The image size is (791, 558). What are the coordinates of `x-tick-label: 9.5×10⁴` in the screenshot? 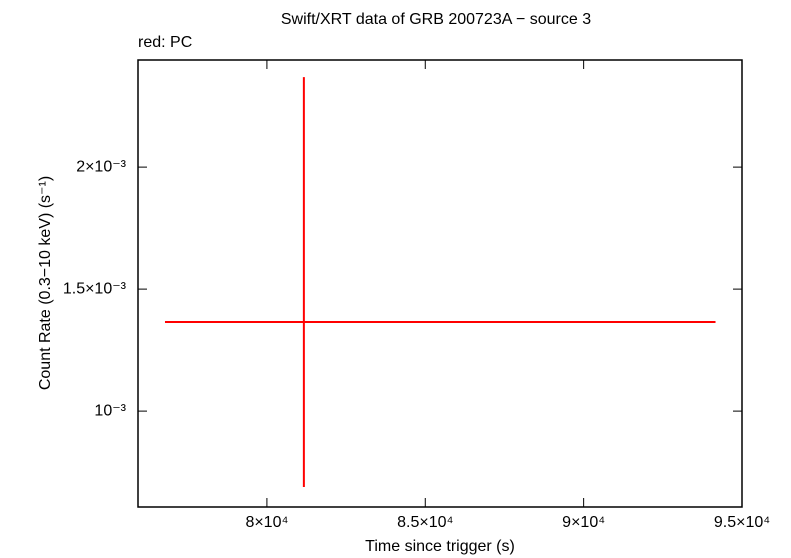 It's located at (742, 522).